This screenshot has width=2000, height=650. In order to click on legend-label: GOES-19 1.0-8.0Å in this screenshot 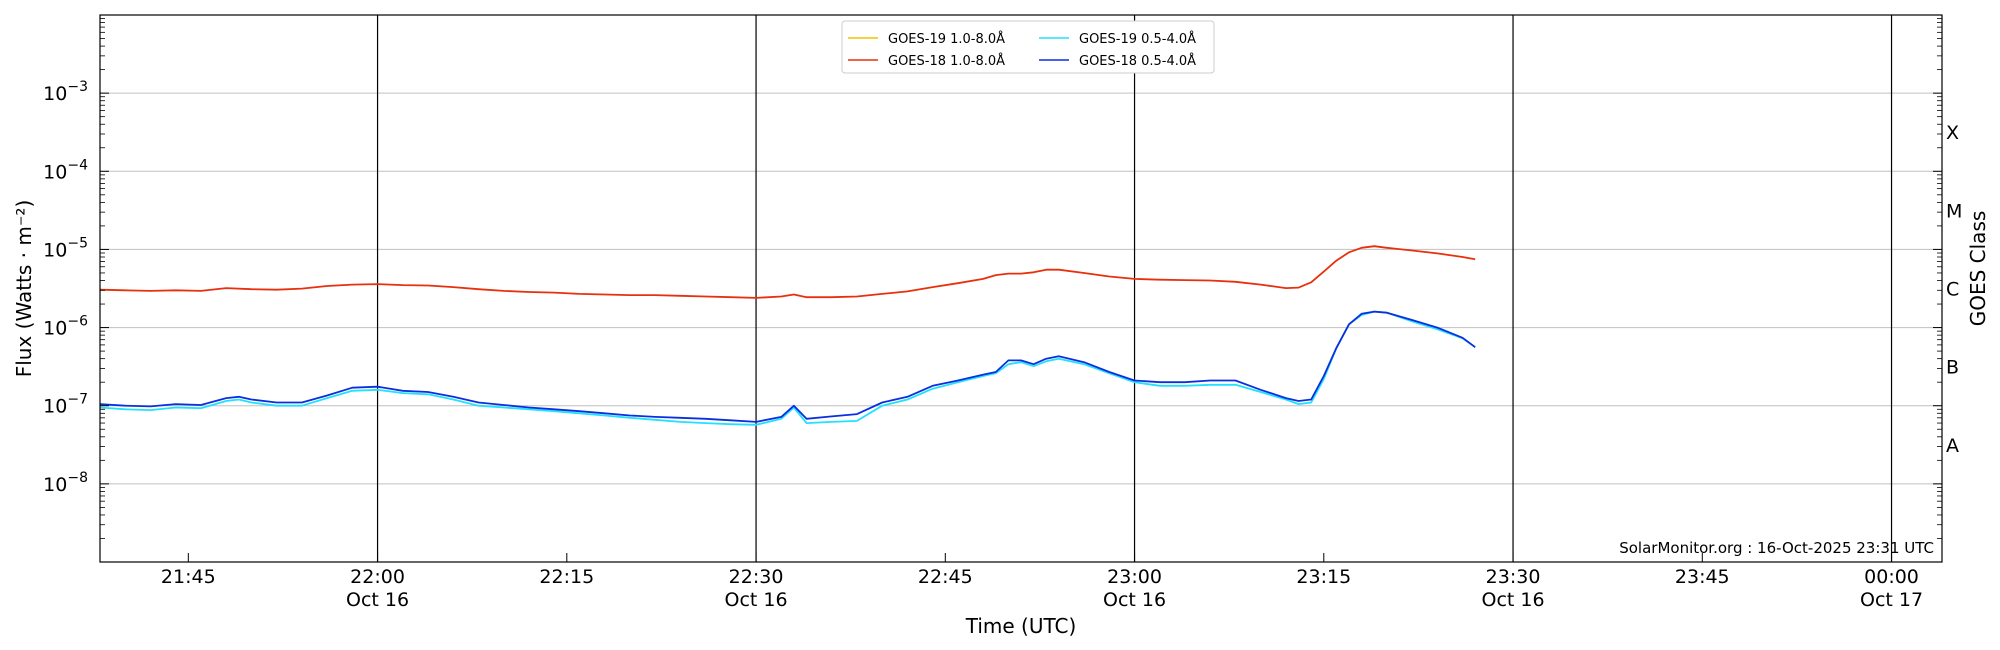, I will do `click(946, 39)`.